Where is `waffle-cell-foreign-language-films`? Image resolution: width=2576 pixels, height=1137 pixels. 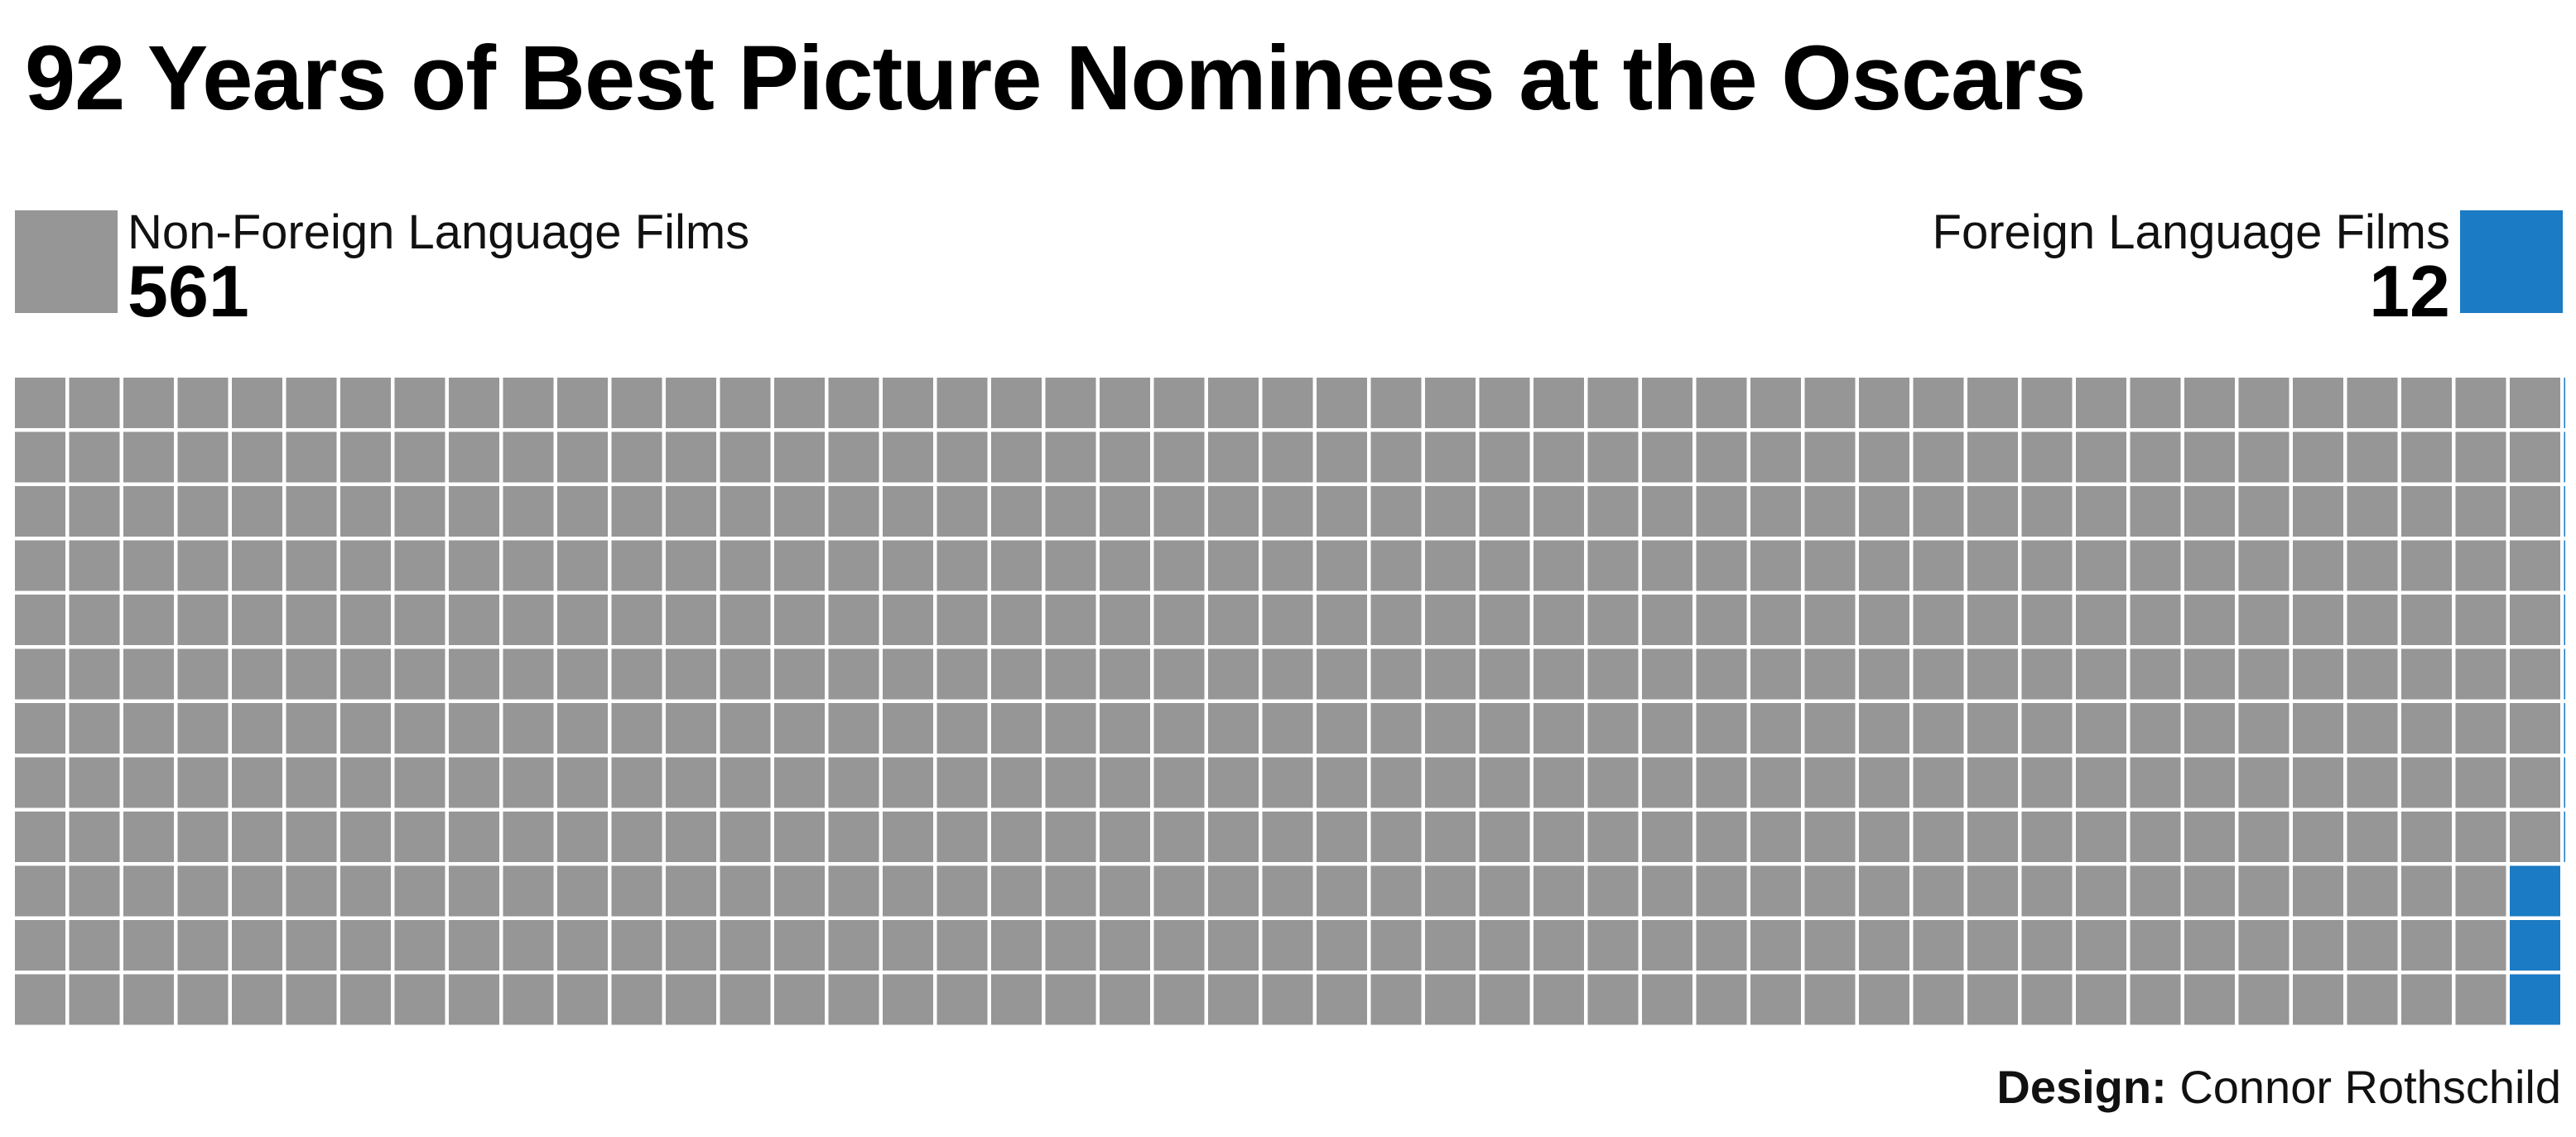
waffle-cell-foreign-language-films is located at coordinates (2564, 674).